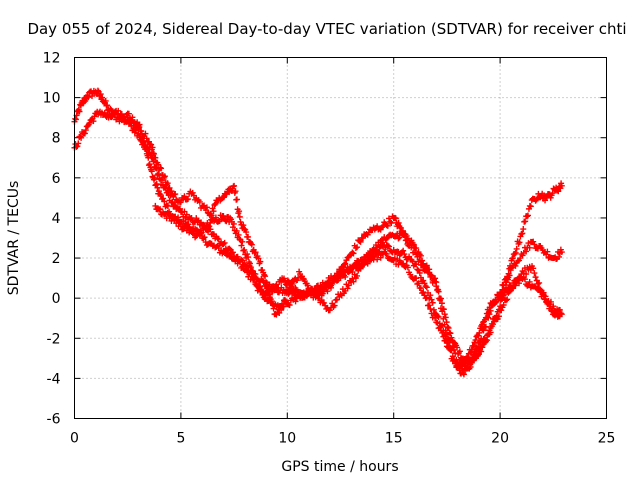 The image size is (640, 480). Describe the element at coordinates (394, 439) in the screenshot. I see `x-tick-label: 15` at that location.